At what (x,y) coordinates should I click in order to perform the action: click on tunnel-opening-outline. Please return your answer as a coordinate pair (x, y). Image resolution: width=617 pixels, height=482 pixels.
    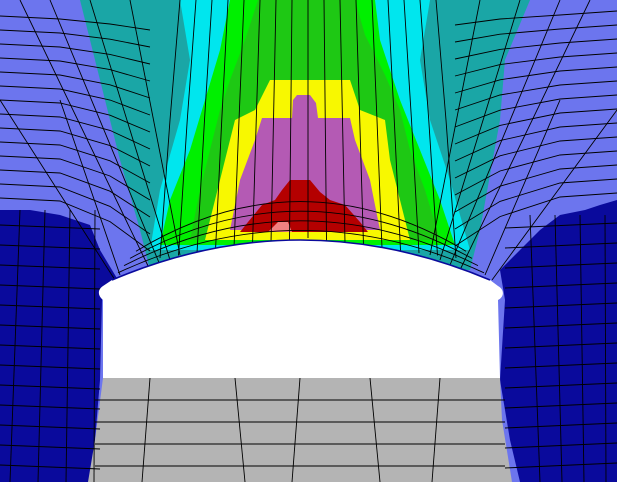
    Looking at the image, I should click on (301, 260).